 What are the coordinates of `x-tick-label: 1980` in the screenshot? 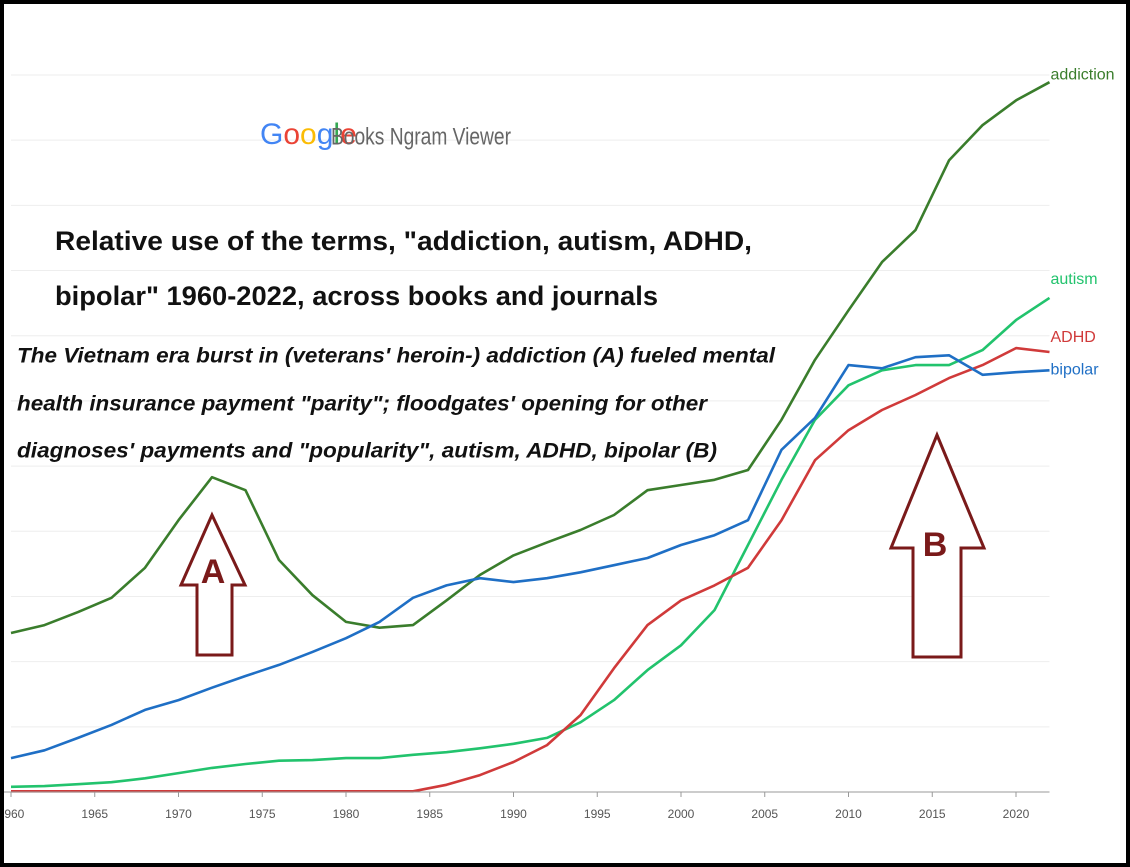 It's located at (346, 814).